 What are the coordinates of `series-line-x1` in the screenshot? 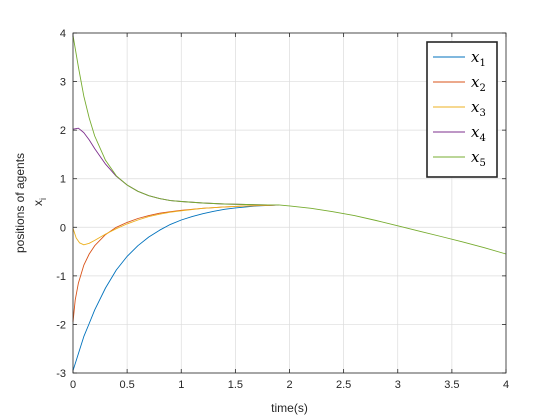 It's located at (175, 287).